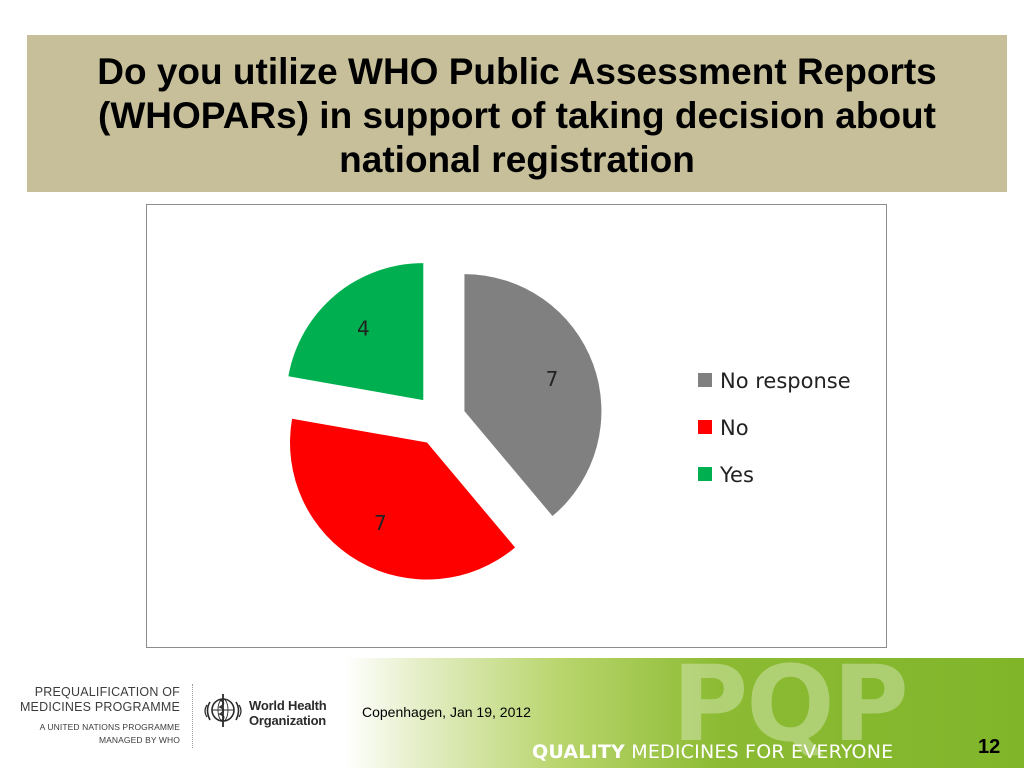 The width and height of the screenshot is (1024, 768). Describe the element at coordinates (356, 332) in the screenshot. I see `pie-slice-yes` at that location.